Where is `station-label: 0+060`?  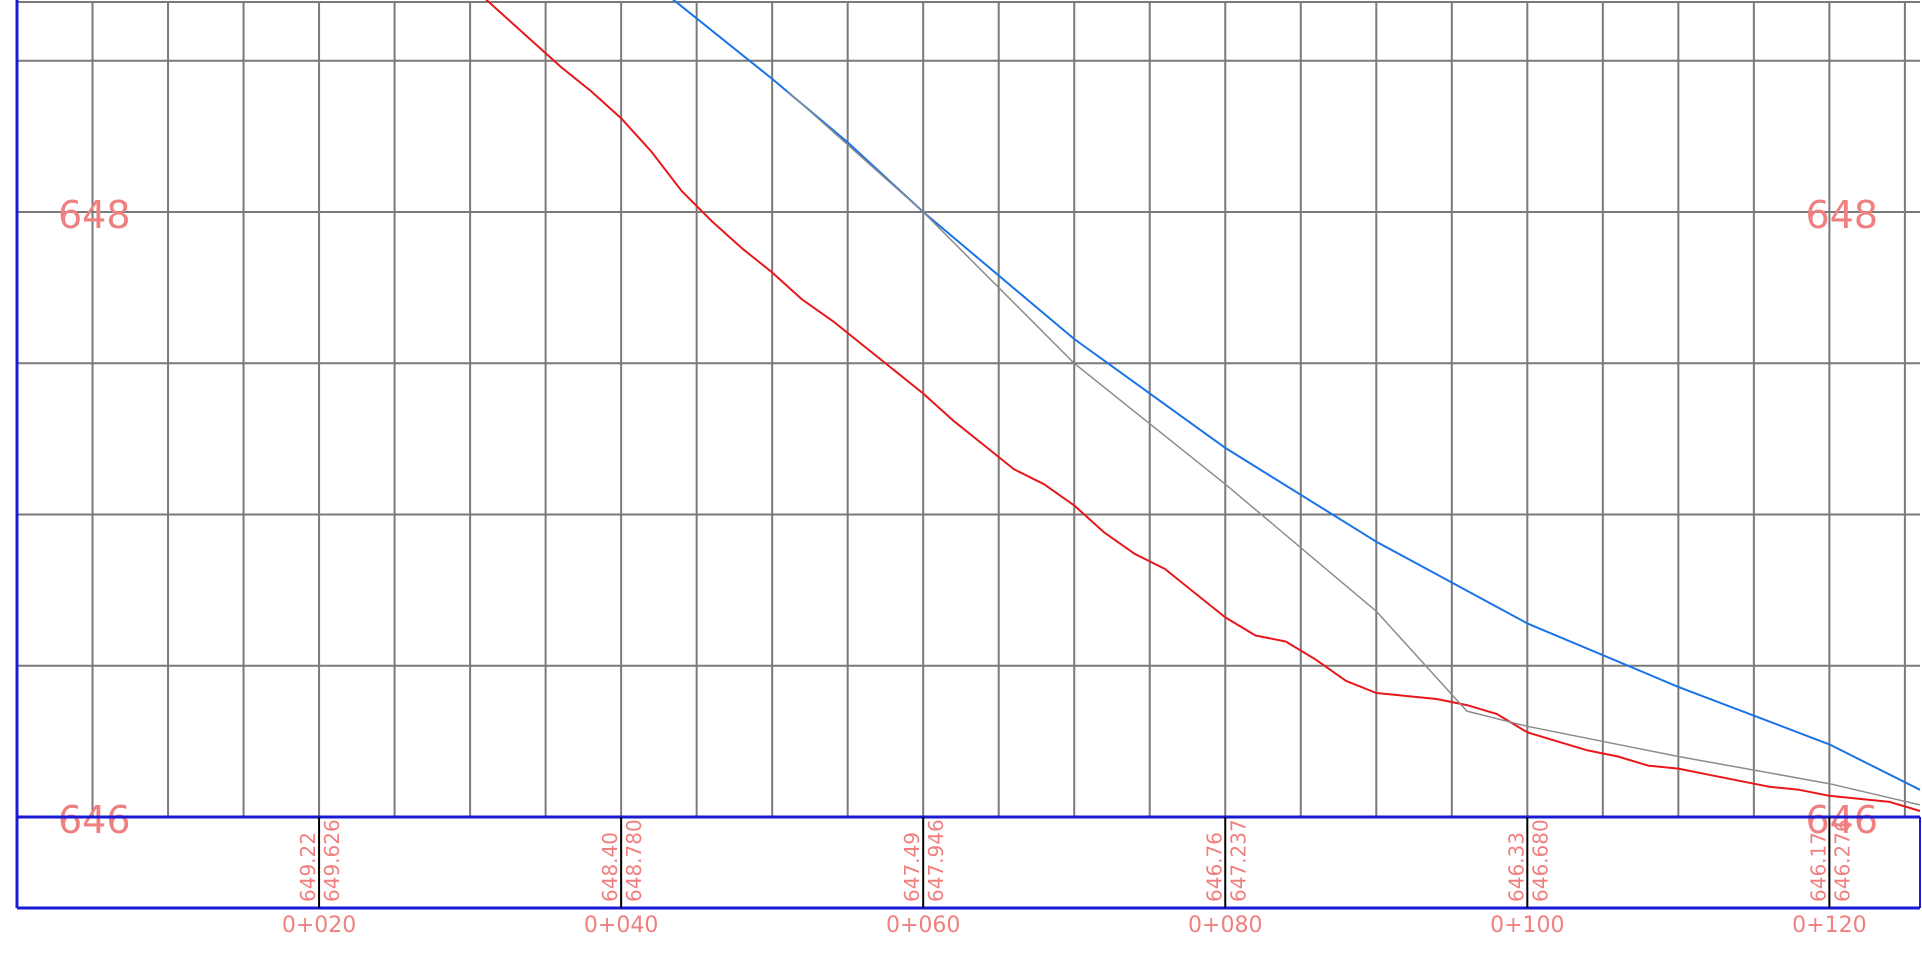
station-label: 0+060 is located at coordinates (923, 925).